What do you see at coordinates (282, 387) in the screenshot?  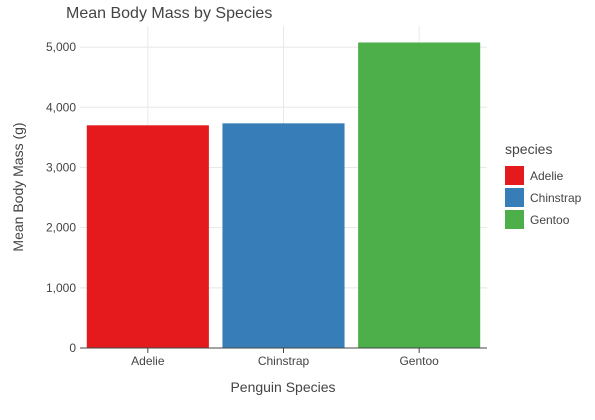 I see `x-axis-label: Penguin Species` at bounding box center [282, 387].